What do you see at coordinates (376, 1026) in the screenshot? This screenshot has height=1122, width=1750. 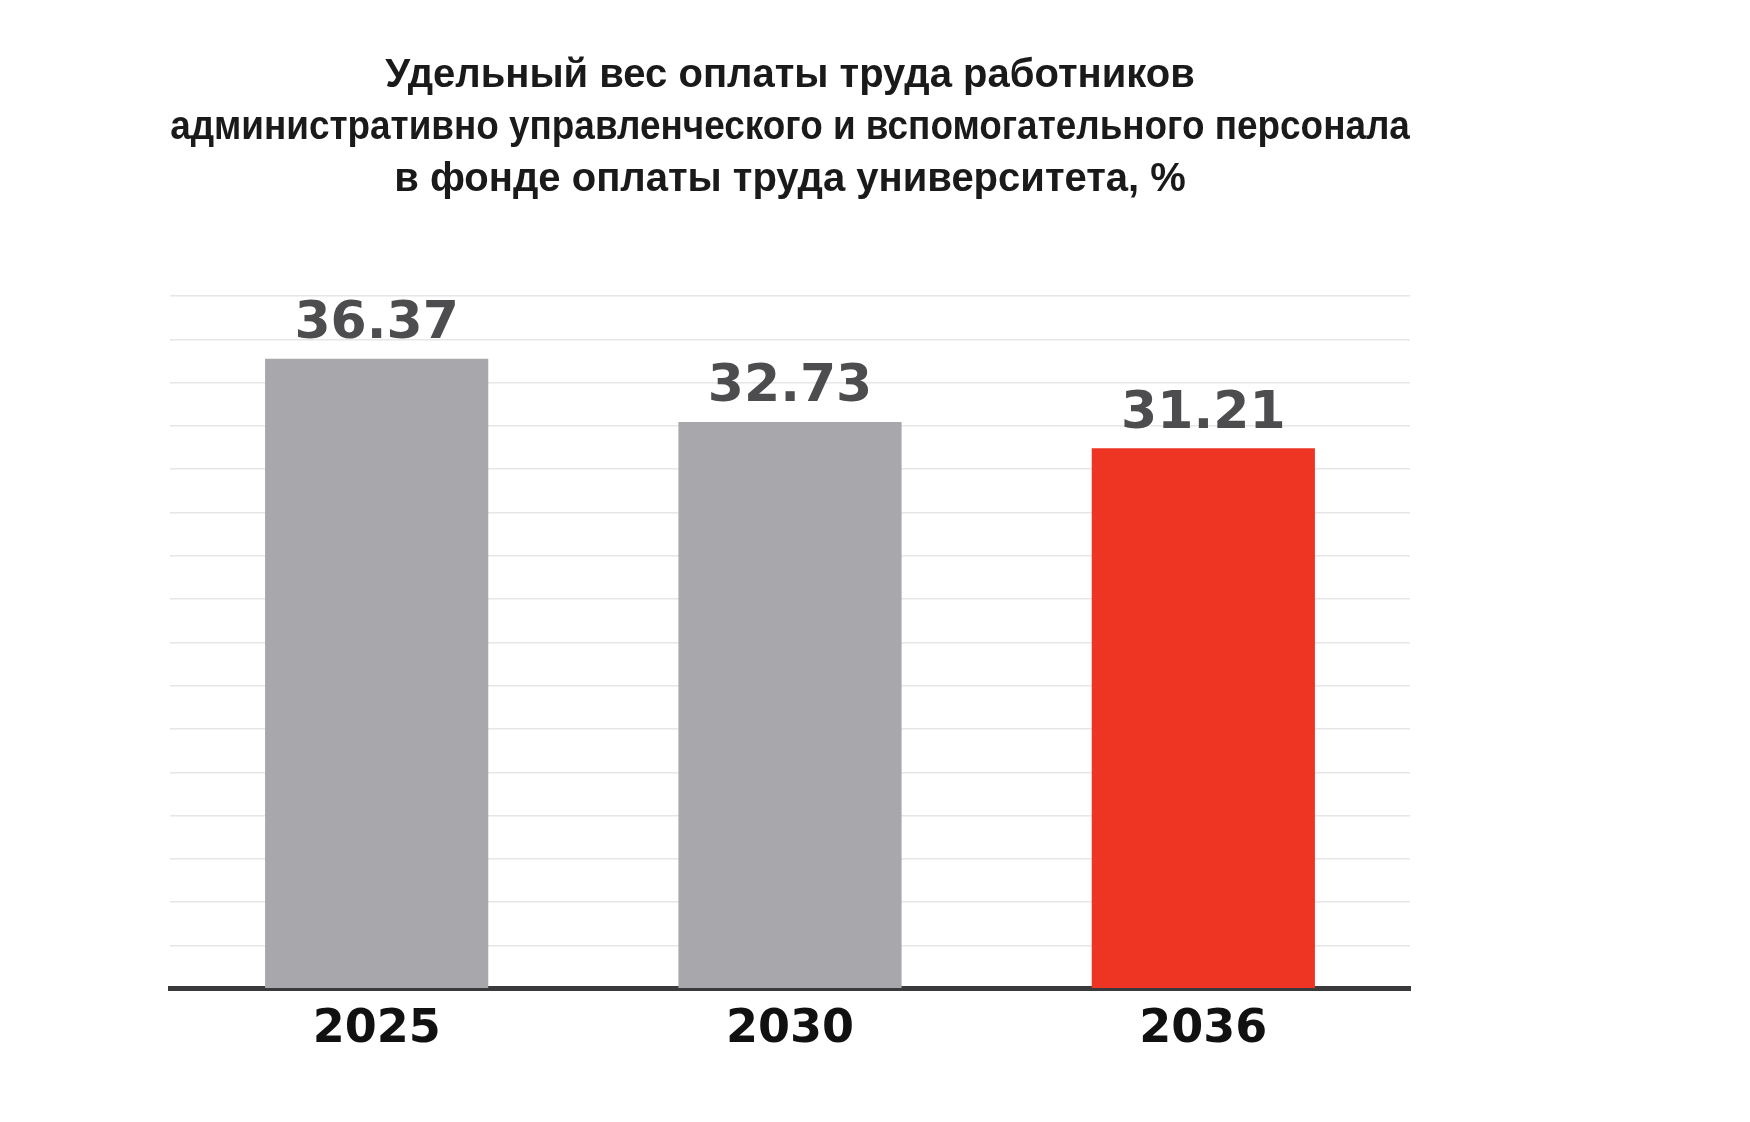 I see `x-tick-label: 2025` at bounding box center [376, 1026].